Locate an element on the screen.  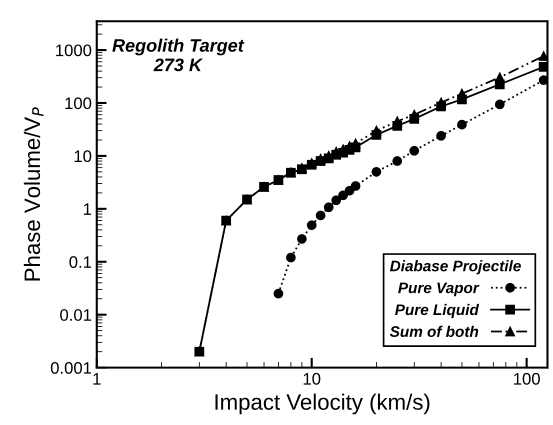
x-tick-label: 1 is located at coordinates (97, 379).